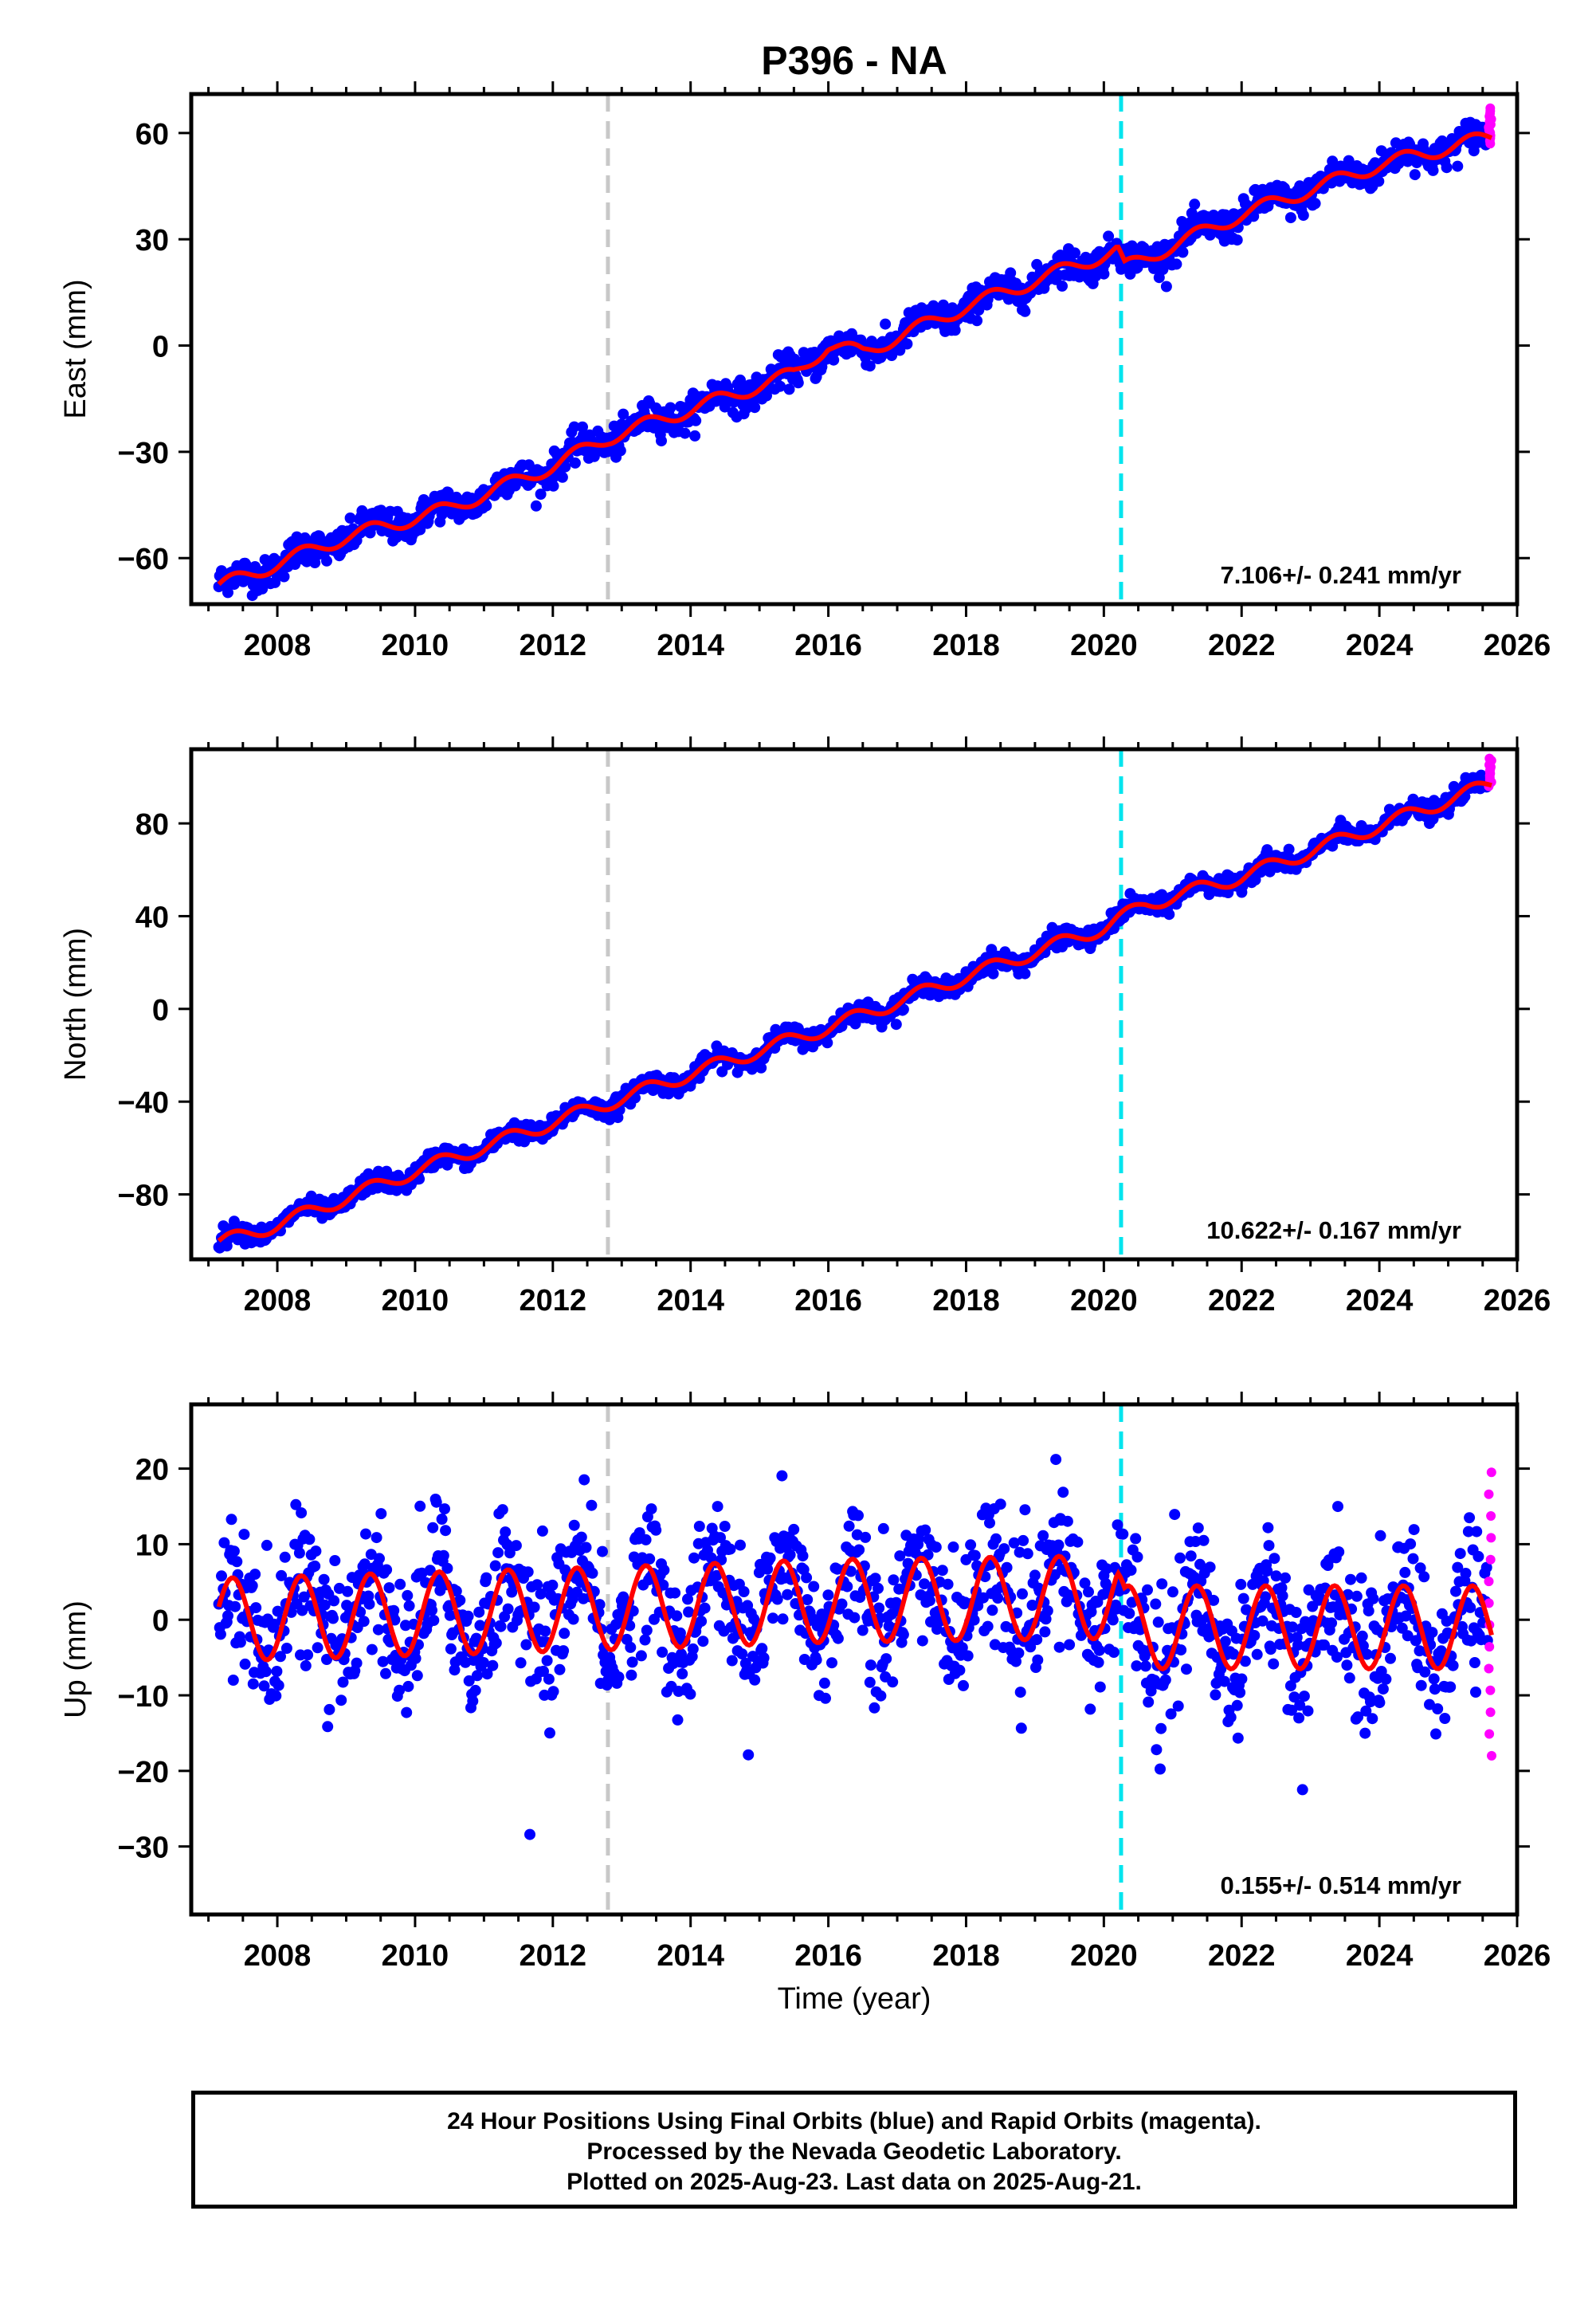  I want to click on up-x-tick-label: 2010, so click(416, 1956).